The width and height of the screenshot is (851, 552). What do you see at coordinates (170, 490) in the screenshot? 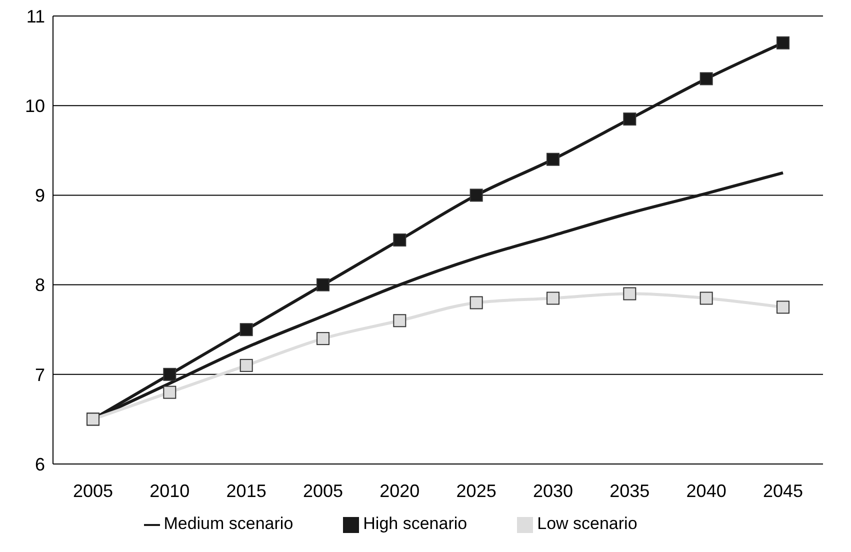
I see `x-tick-label: 2010` at bounding box center [170, 490].